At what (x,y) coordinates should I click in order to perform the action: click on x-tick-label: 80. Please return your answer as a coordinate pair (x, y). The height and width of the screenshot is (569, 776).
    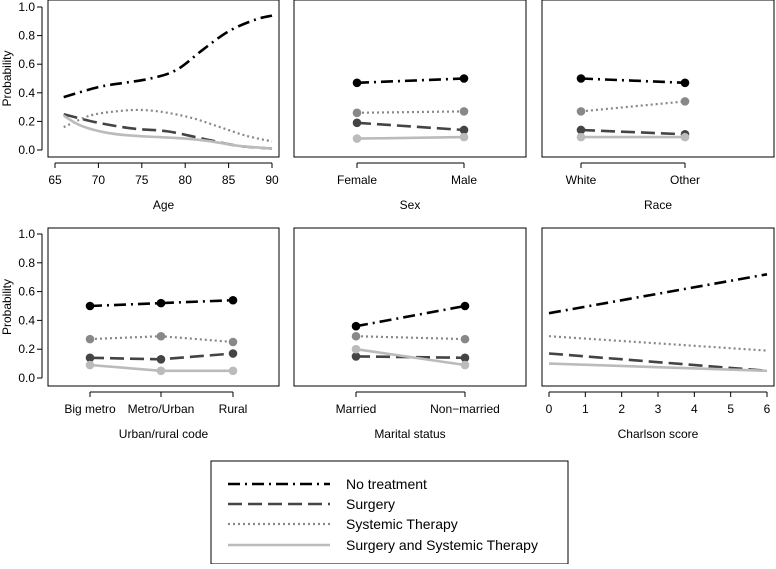
    Looking at the image, I should click on (186, 180).